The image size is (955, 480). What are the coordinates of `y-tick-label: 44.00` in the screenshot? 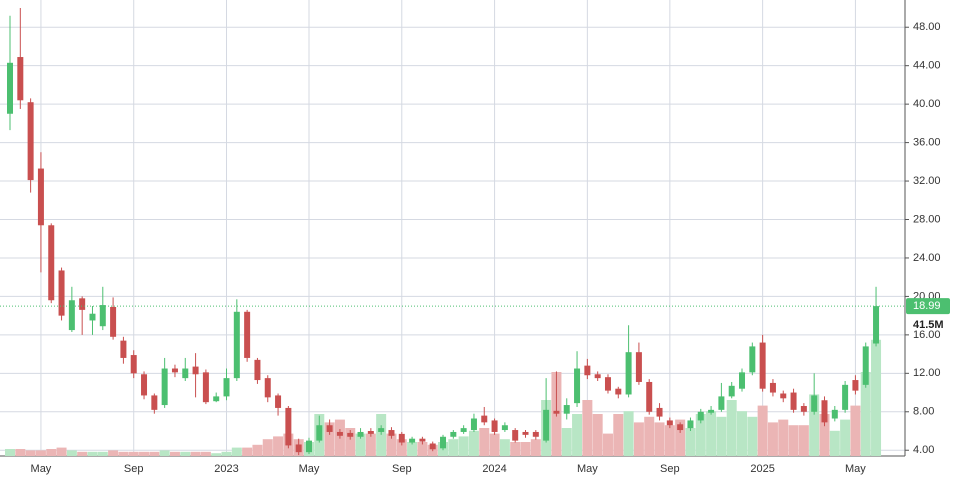 It's located at (927, 66).